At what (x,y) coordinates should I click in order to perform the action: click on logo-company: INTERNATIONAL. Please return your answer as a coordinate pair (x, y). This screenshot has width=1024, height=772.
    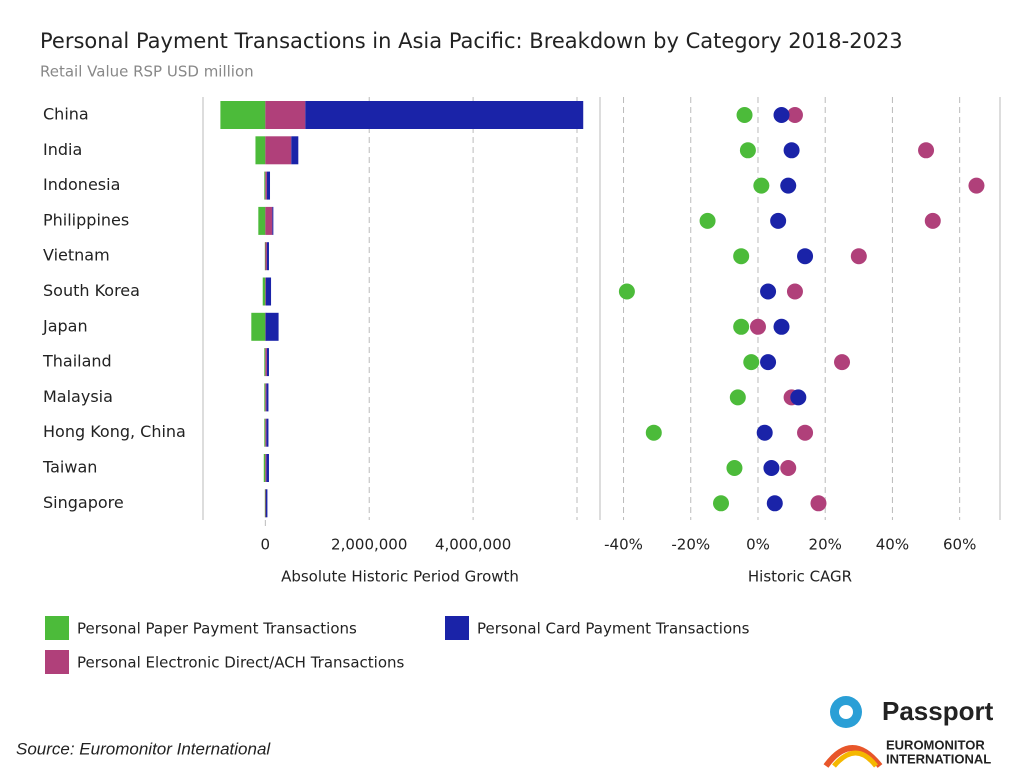
    Looking at the image, I should click on (938, 758).